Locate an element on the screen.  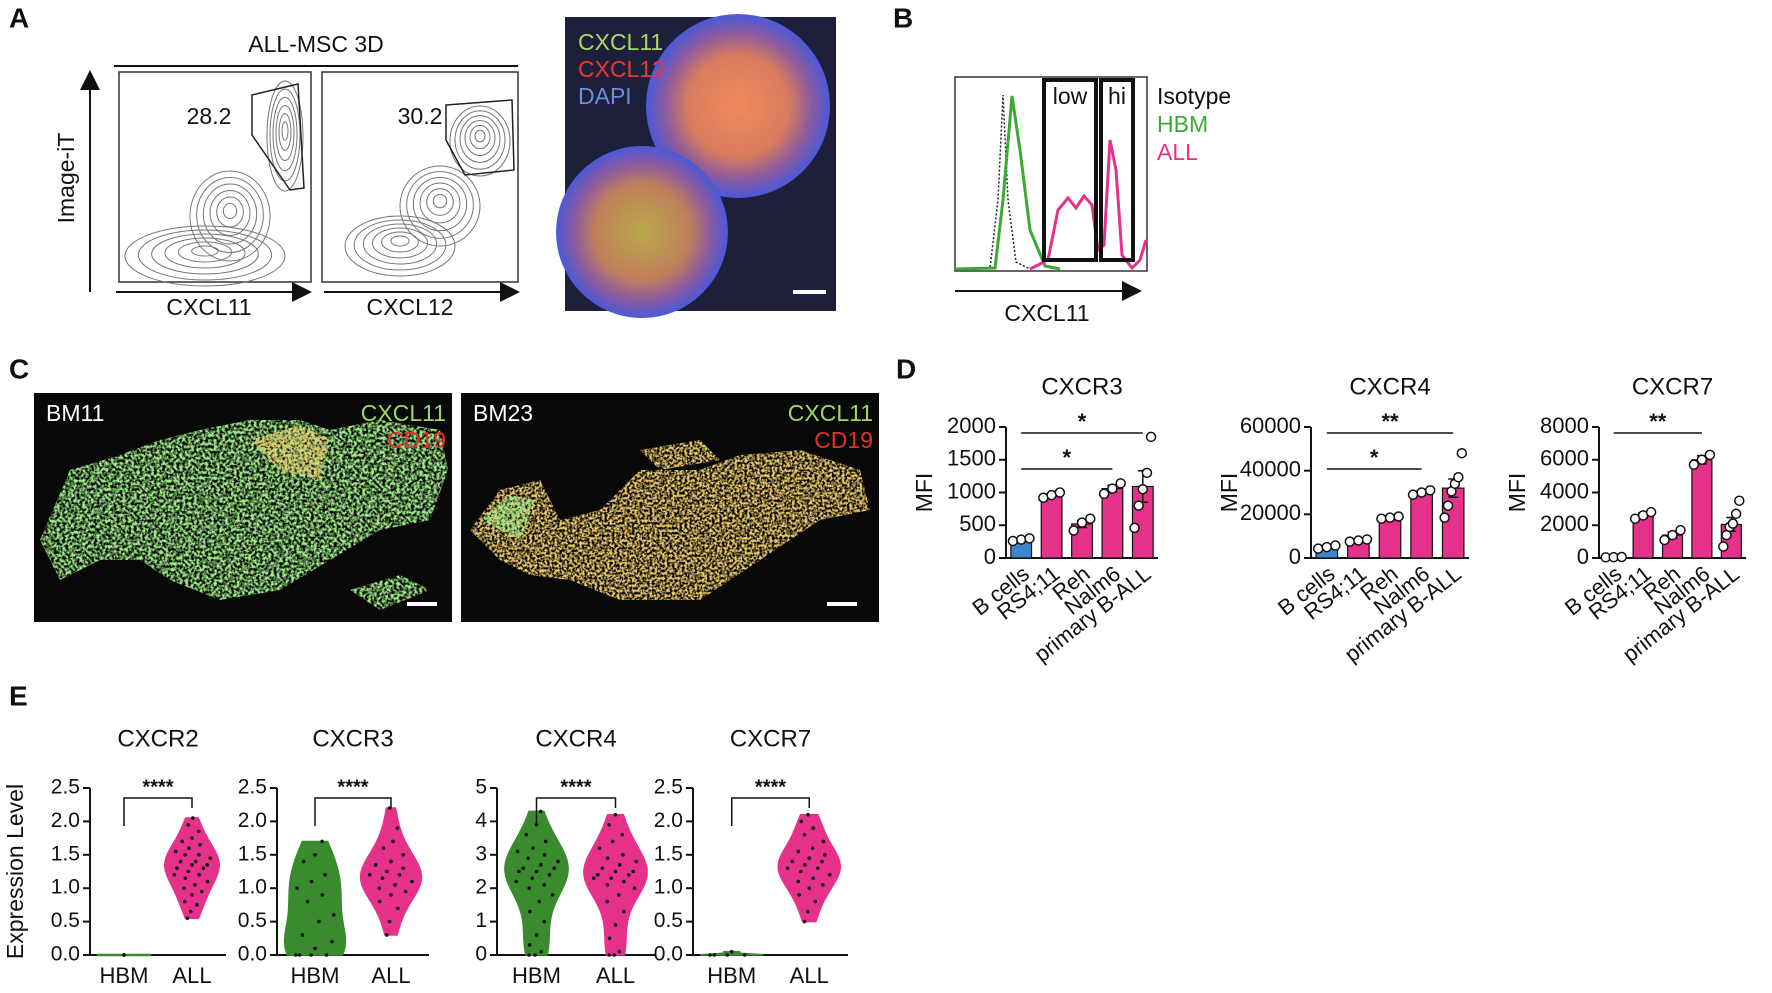
legend-entry: Isotype is located at coordinates (1194, 96).